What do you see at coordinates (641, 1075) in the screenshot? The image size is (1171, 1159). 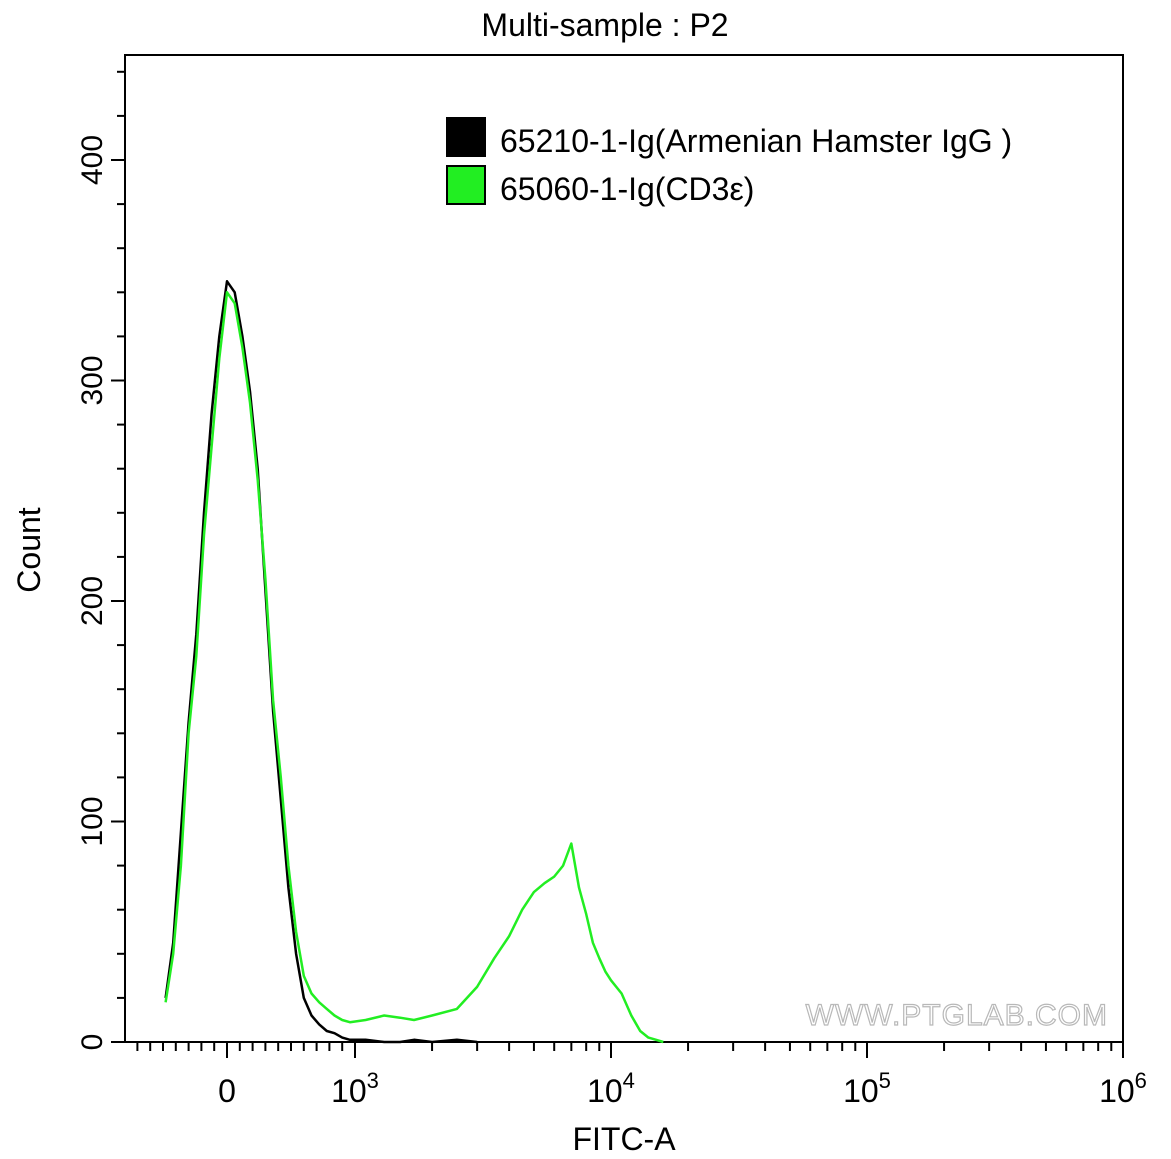 I see `x-axis: 0 10³ 10⁴ 10⁵ 10⁶` at bounding box center [641, 1075].